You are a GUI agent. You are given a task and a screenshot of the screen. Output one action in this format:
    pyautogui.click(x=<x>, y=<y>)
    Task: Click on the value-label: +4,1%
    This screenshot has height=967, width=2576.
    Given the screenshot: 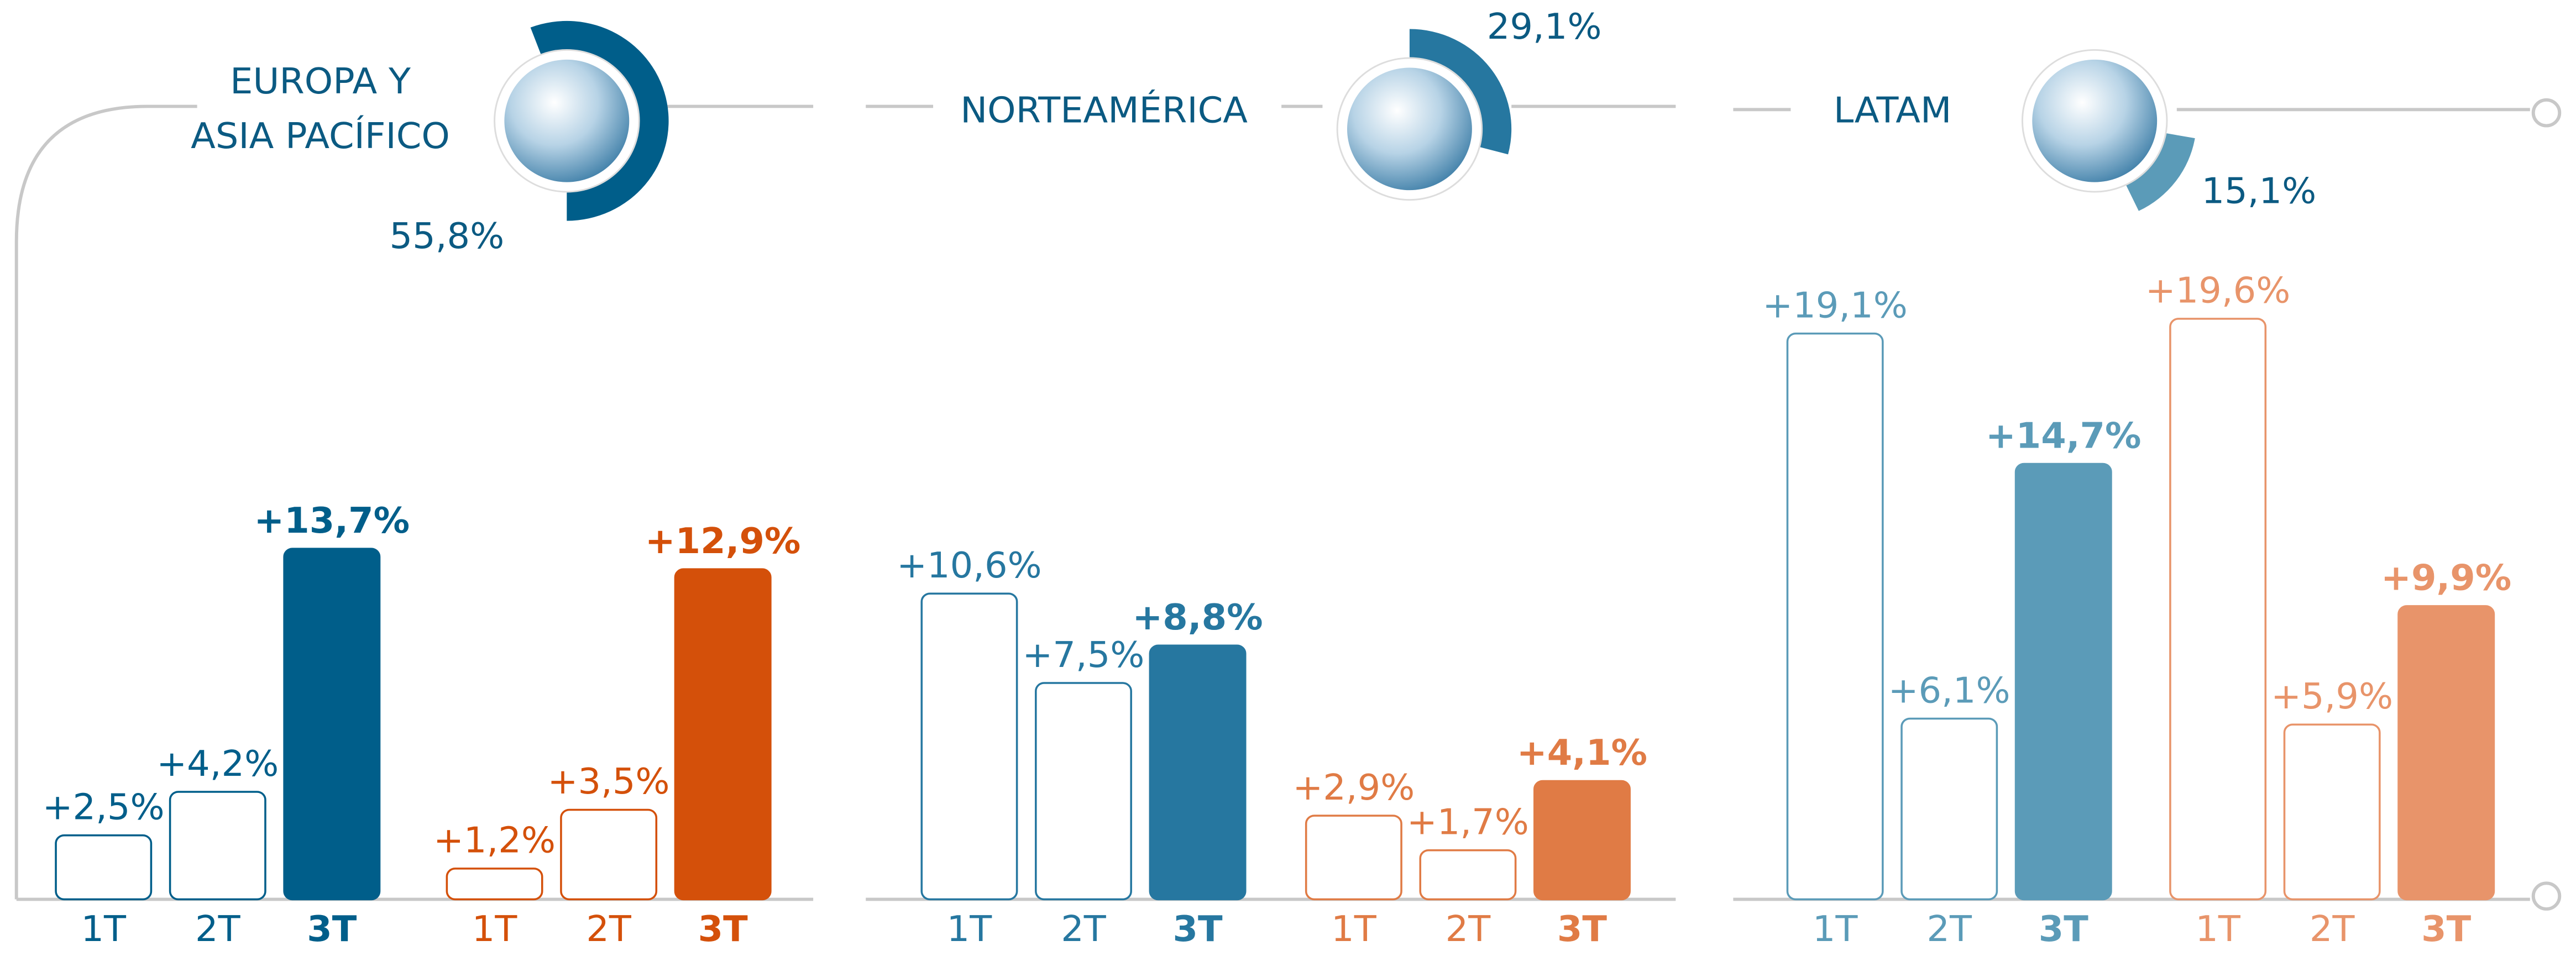 What is the action you would take?
    pyautogui.click(x=1582, y=753)
    